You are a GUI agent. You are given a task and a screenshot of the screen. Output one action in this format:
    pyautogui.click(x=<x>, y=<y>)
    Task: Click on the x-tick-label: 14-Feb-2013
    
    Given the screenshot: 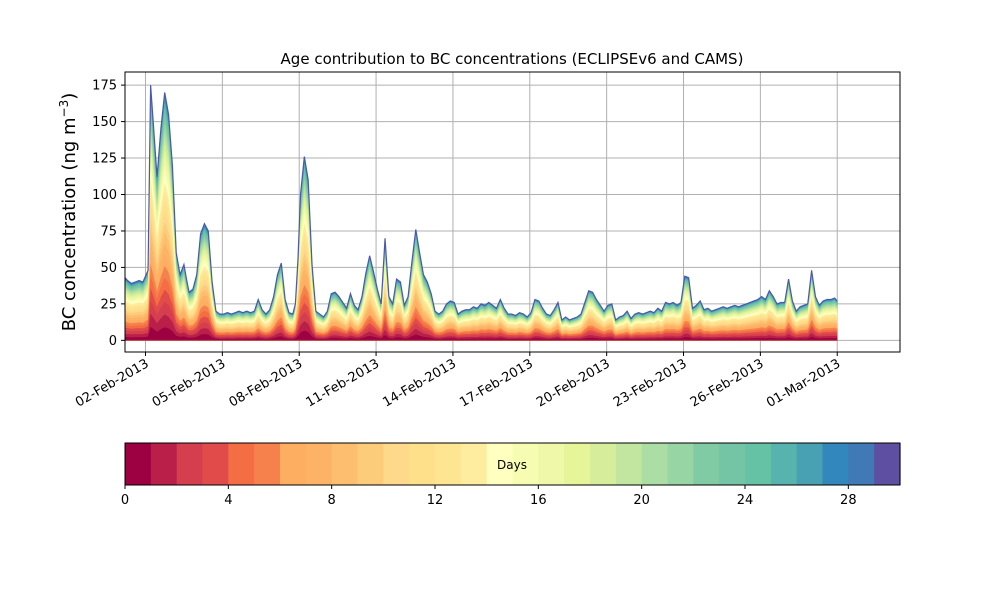 What is the action you would take?
    pyautogui.click(x=419, y=383)
    